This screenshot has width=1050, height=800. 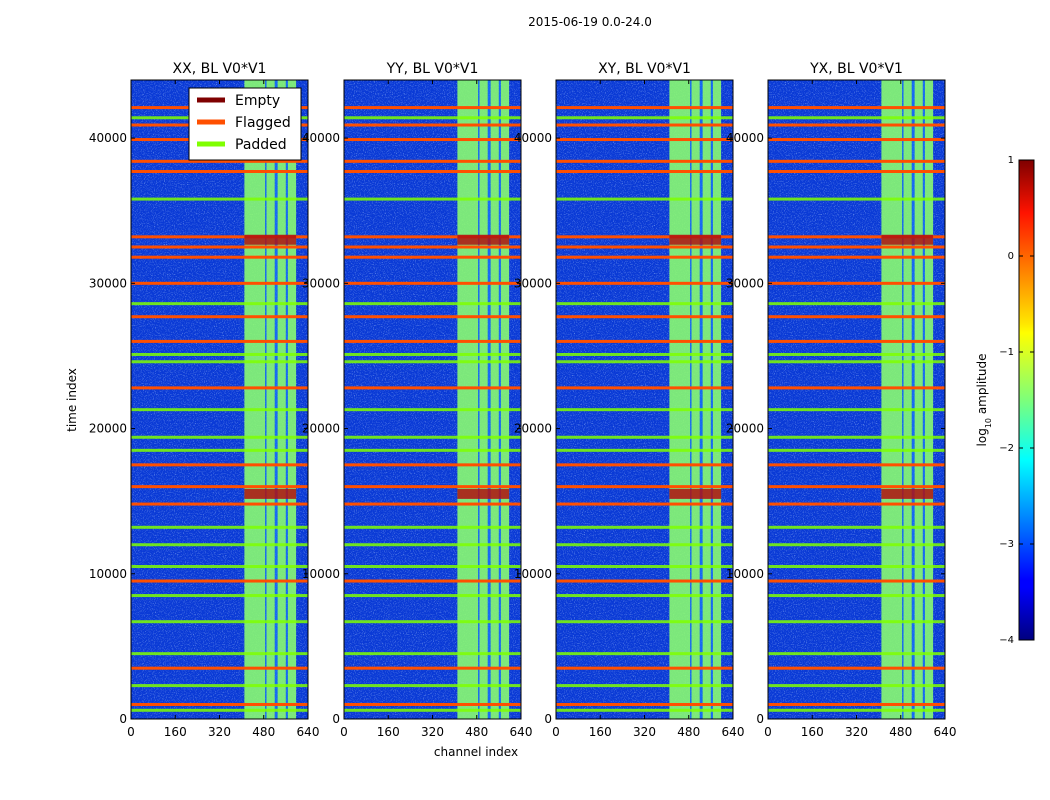 What do you see at coordinates (432, 69) in the screenshot?
I see `panel-title: YY, BL V0*V1` at bounding box center [432, 69].